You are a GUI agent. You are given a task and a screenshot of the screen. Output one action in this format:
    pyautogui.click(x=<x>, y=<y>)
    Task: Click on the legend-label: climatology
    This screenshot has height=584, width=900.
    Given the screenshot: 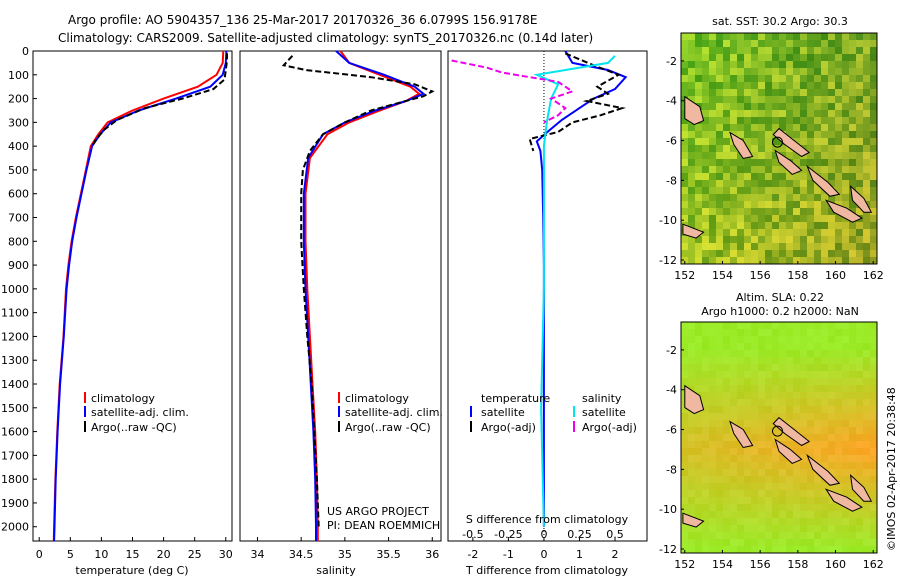 What is the action you would take?
    pyautogui.click(x=377, y=398)
    